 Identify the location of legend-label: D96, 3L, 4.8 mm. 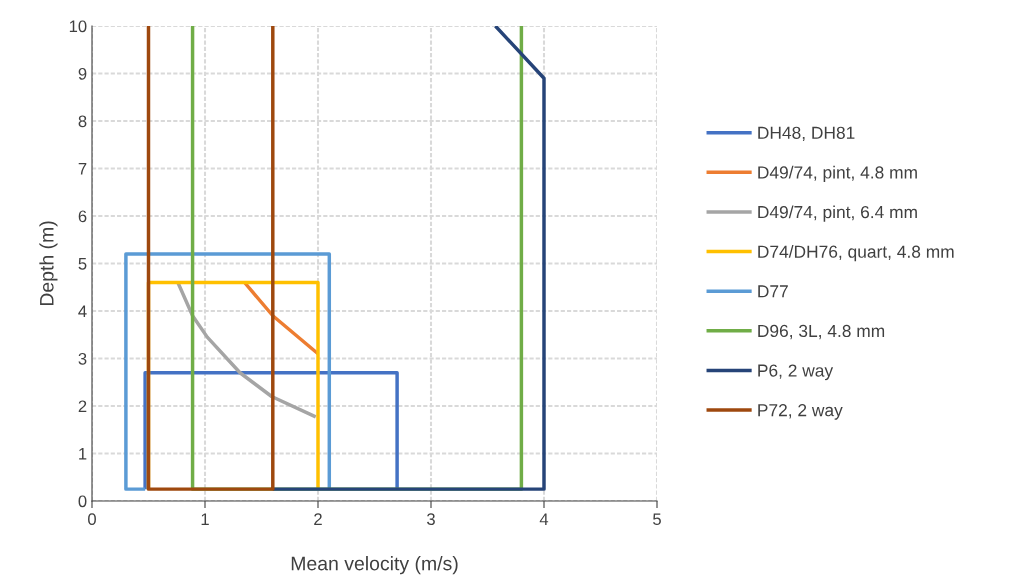
(821, 332).